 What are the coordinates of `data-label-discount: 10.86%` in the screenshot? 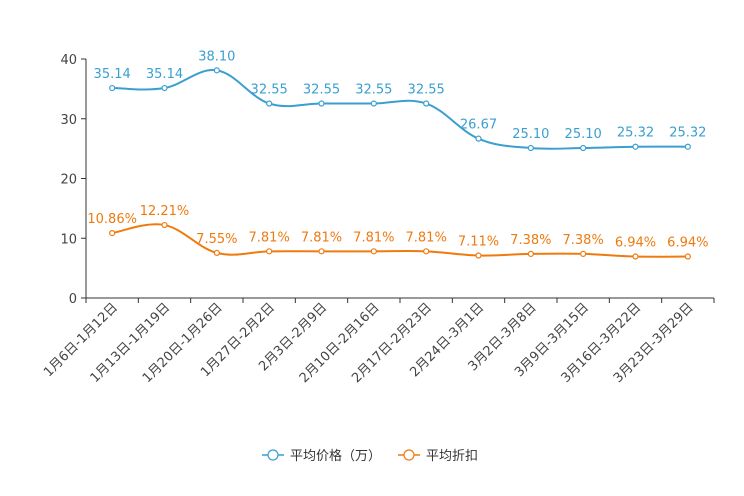 It's located at (112, 219).